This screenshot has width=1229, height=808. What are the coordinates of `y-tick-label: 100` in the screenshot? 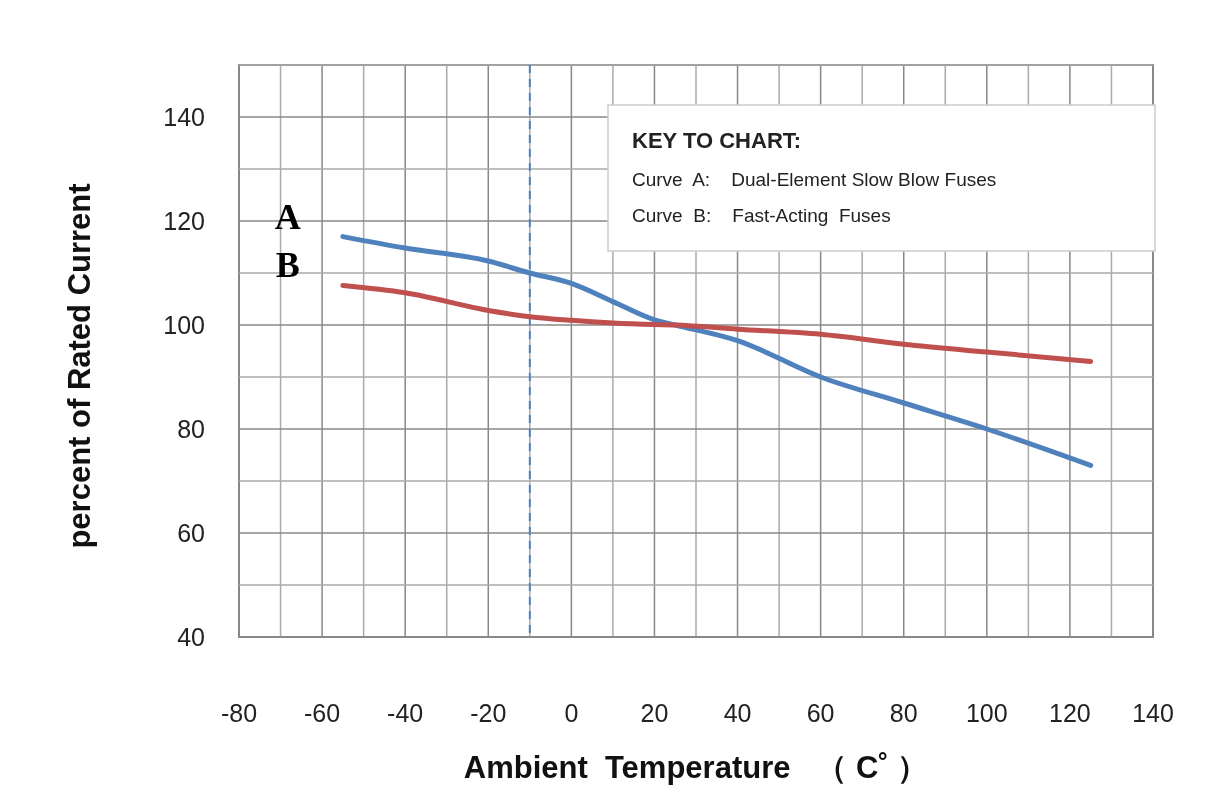 It's located at (184, 325).